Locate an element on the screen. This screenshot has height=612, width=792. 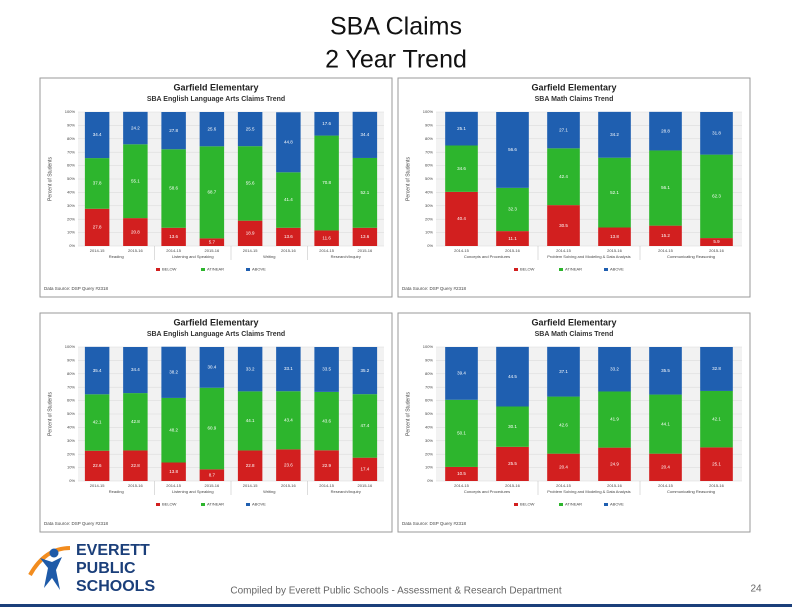
data-label: 30.5 is located at coordinates (563, 225).